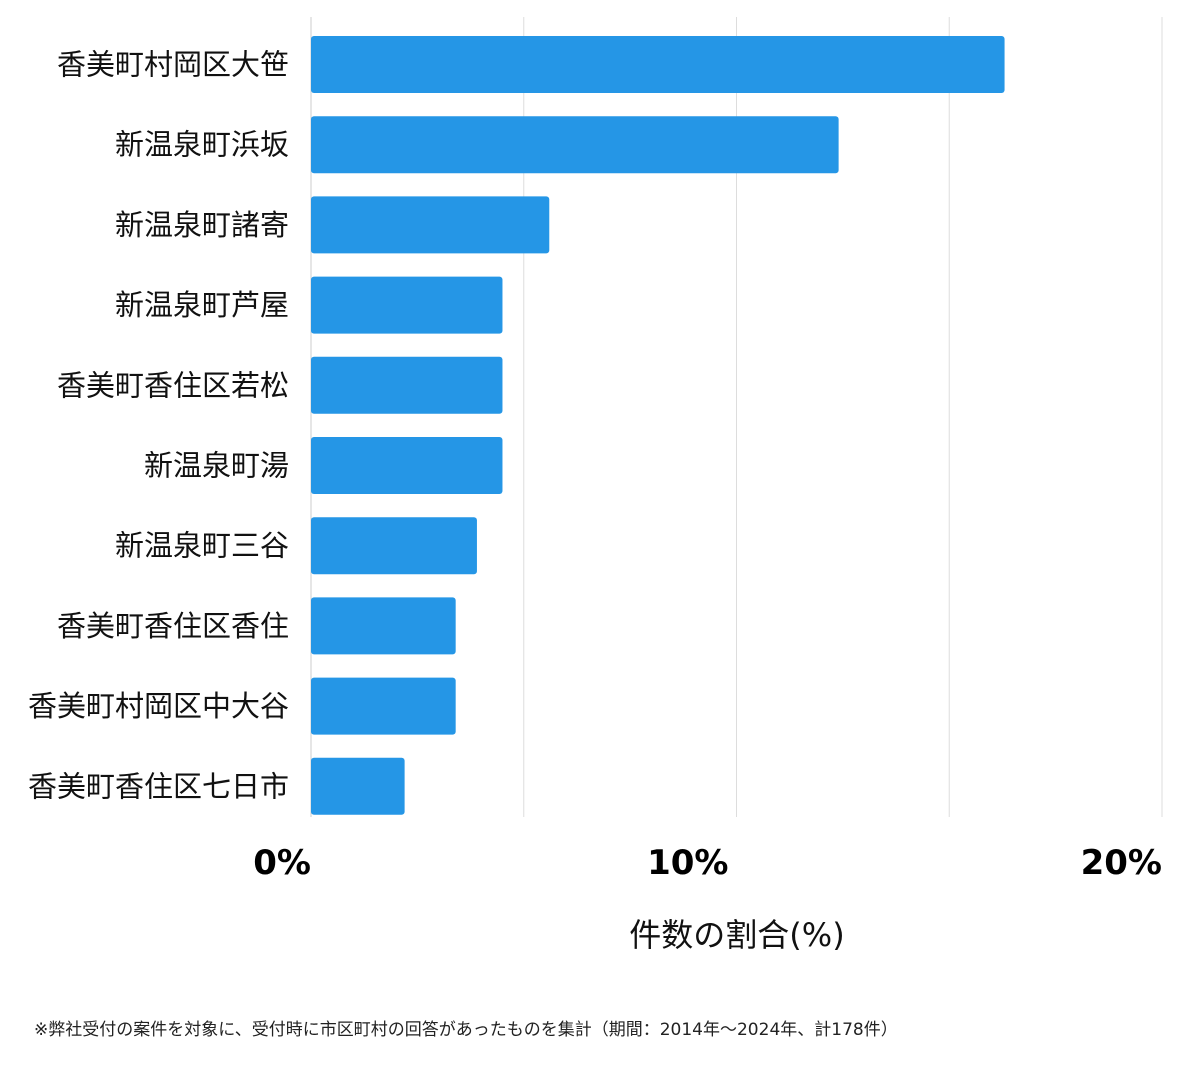 Image resolution: width=1200 pixels, height=1069 pixels. I want to click on tick-label: 10%, so click(687, 863).